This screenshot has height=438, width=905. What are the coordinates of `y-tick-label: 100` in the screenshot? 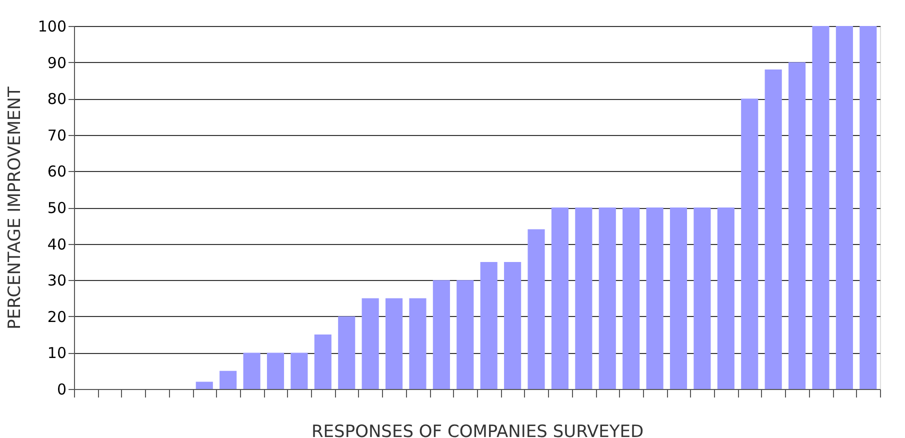 It's located at (52, 27).